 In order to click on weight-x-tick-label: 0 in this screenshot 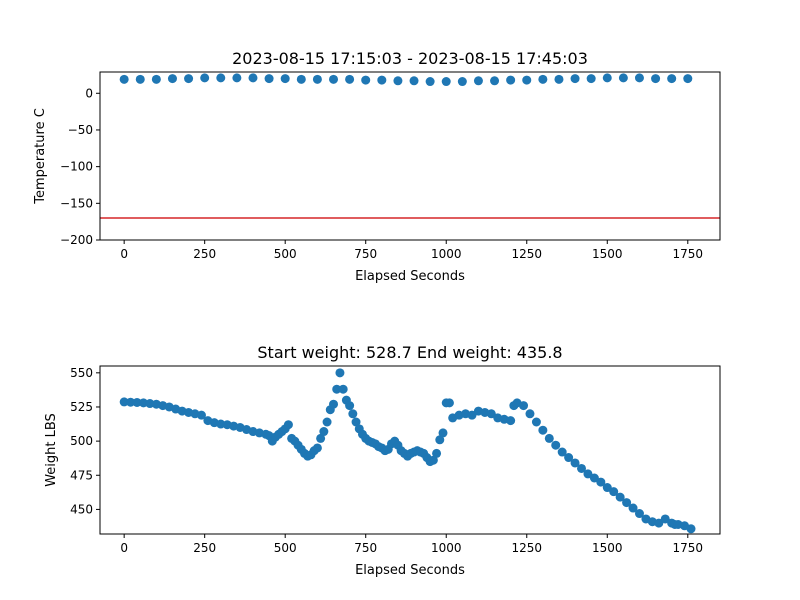, I will do `click(124, 548)`.